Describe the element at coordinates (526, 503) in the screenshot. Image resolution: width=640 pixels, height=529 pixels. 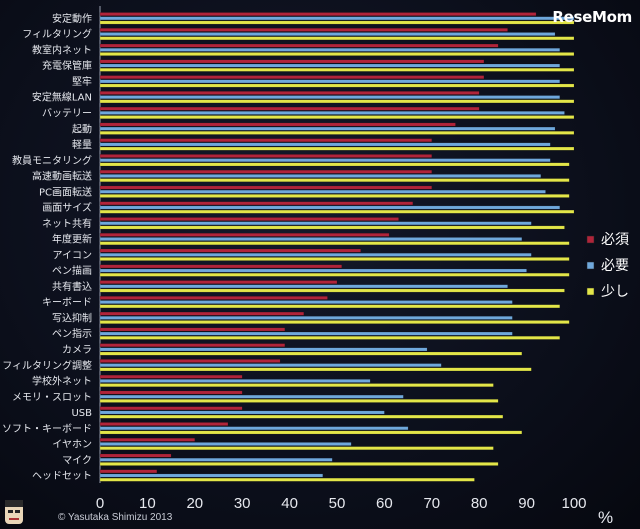
I see `x-tick-label: 90` at that location.